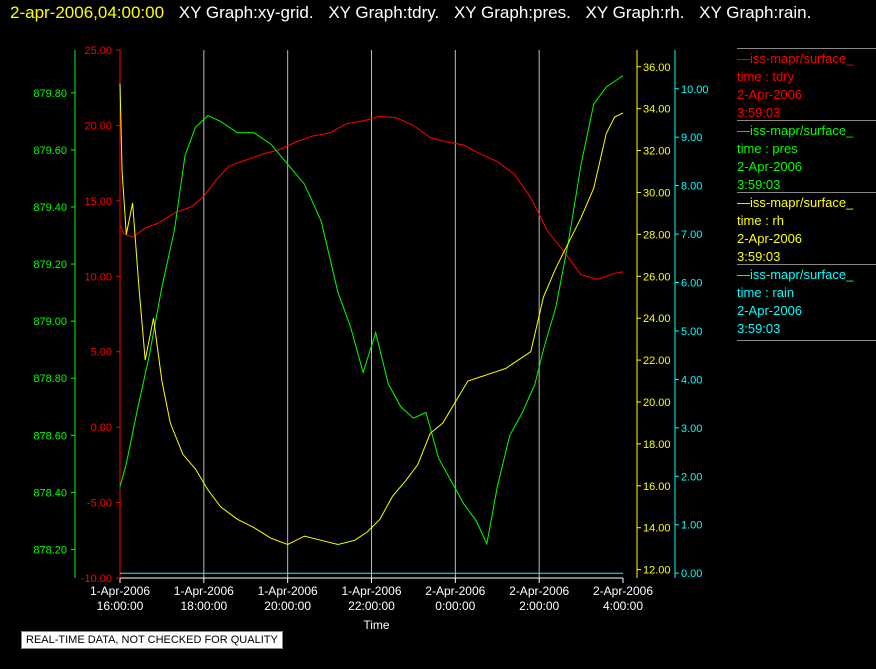 The image size is (876, 669). What do you see at coordinates (657, 277) in the screenshot?
I see `rh-tick-label: 26.00` at bounding box center [657, 277].